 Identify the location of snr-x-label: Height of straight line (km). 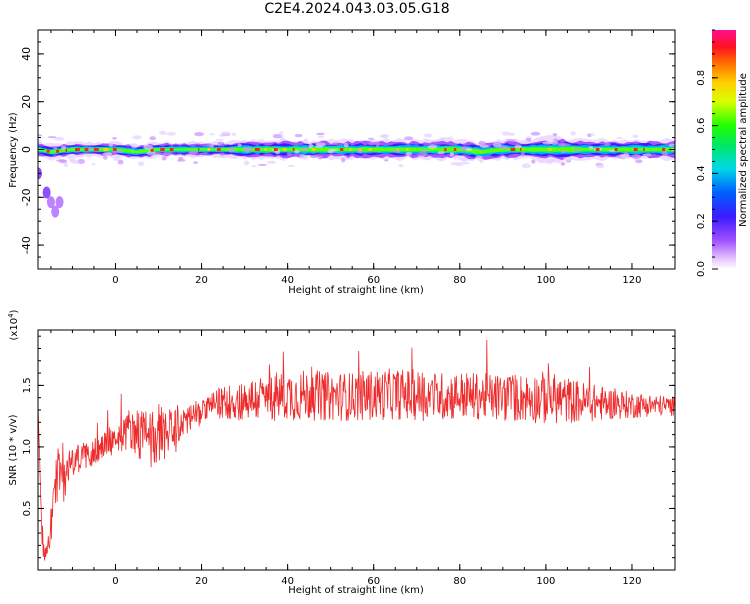
(356, 590).